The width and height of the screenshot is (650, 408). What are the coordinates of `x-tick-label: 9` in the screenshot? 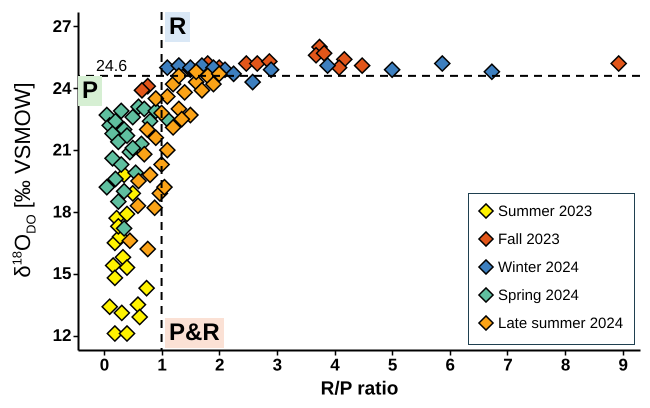 It's located at (623, 365).